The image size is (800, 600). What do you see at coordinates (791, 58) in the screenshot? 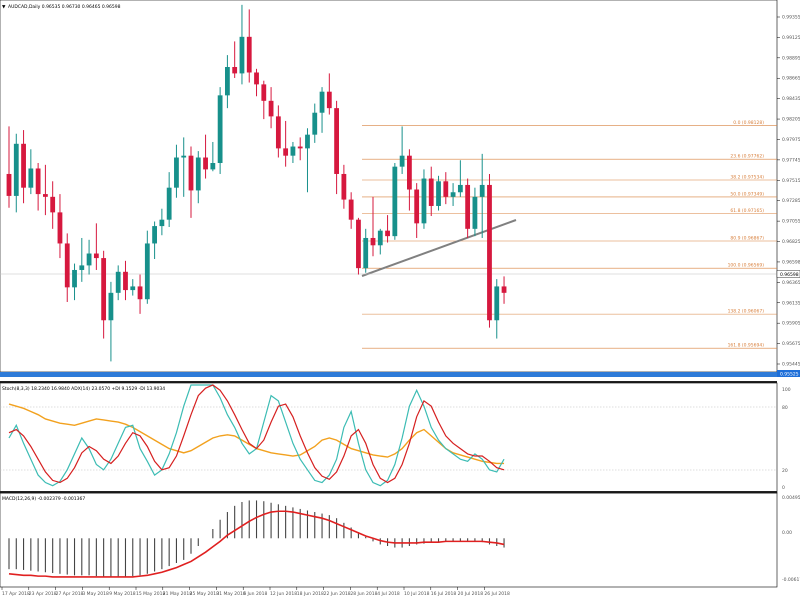
I see `price-tick-label: 0.98895` at bounding box center [791, 58].